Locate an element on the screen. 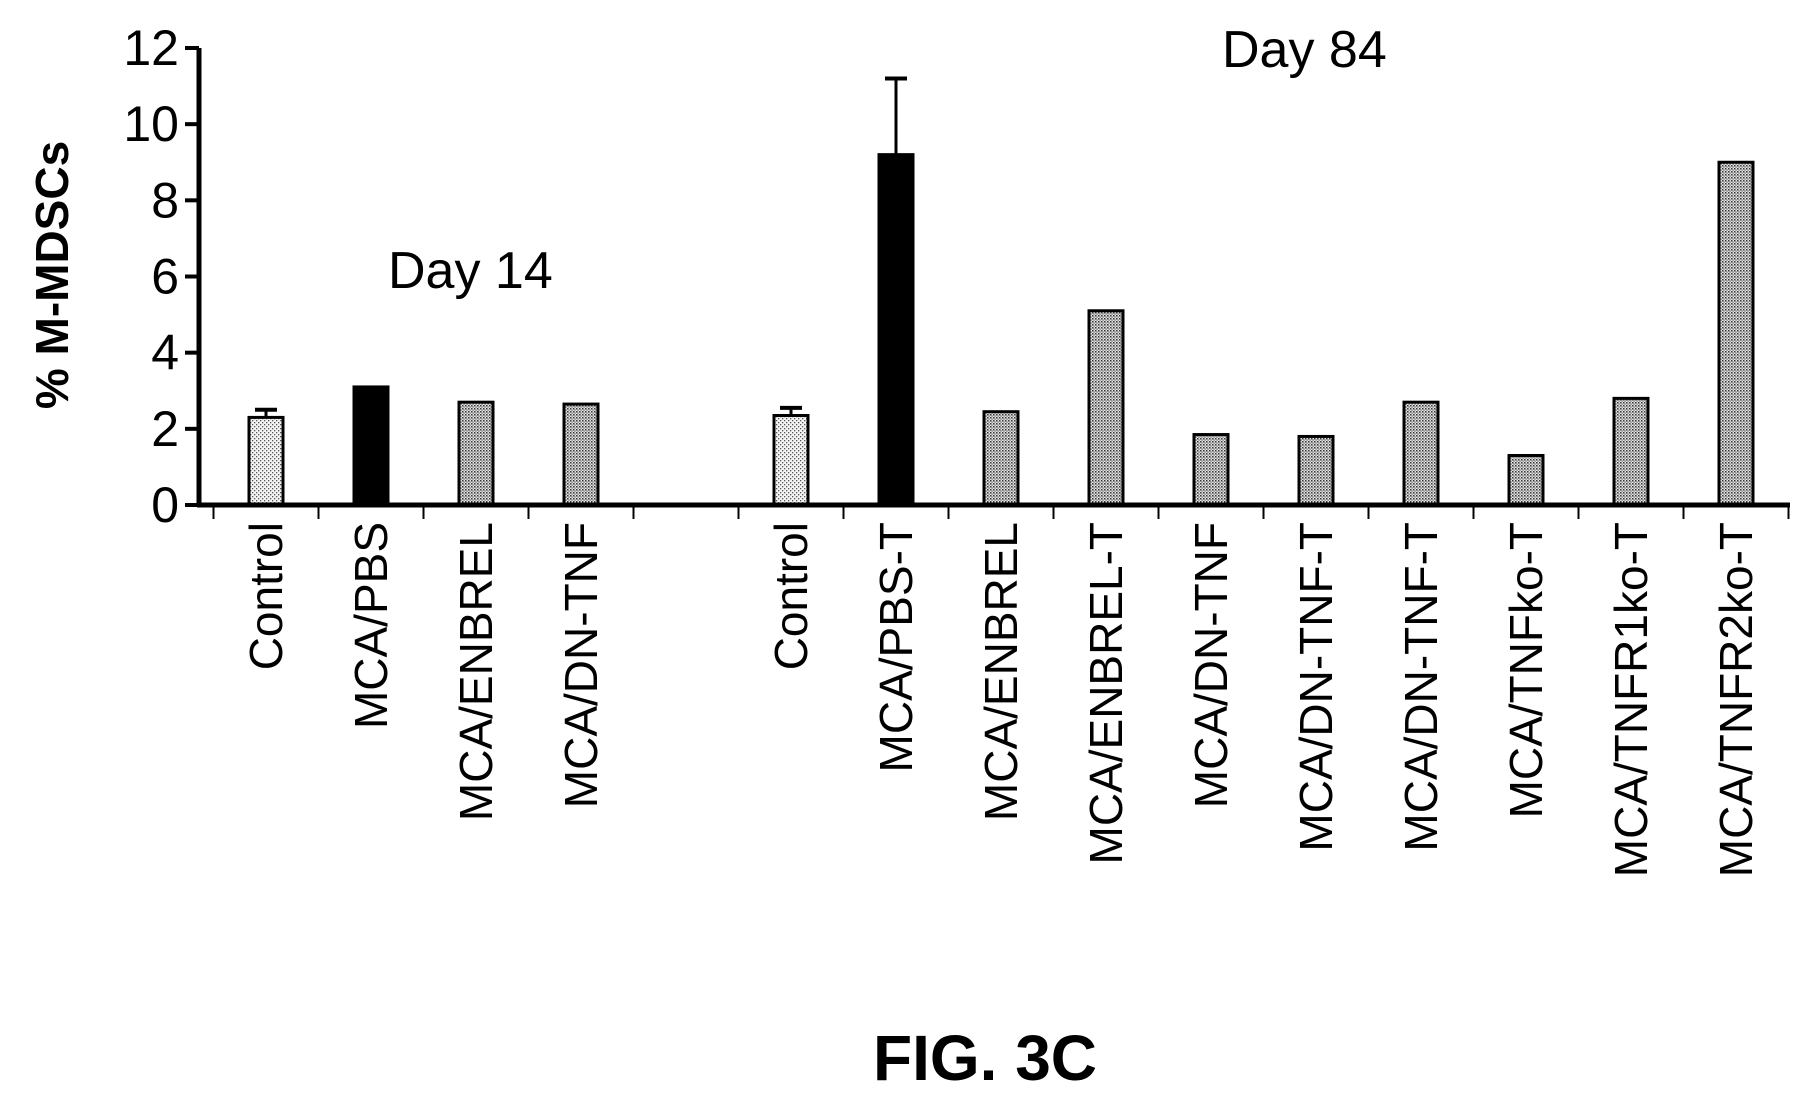 Image resolution: width=1804 pixels, height=1100 pixels. category-label: MCA/TNFR1ko-T is located at coordinates (1631, 699).